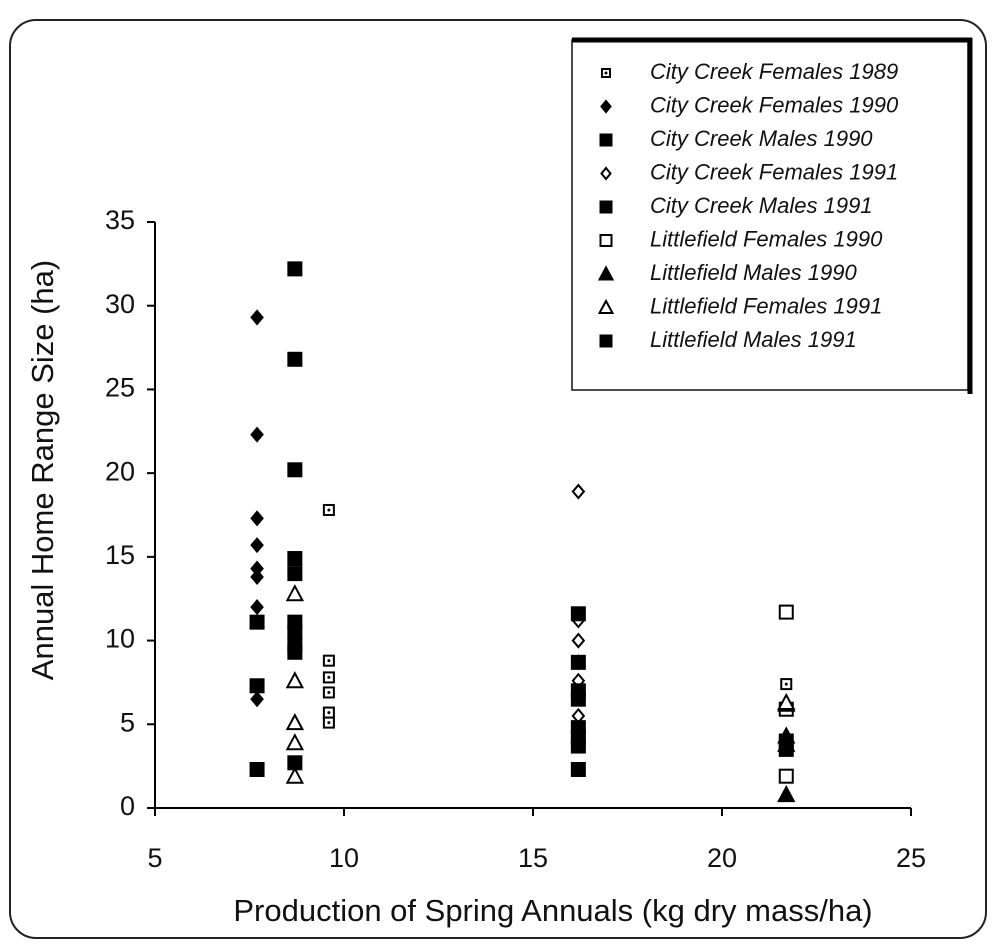  Describe the element at coordinates (120, 639) in the screenshot. I see `y-tick-label: 10` at that location.